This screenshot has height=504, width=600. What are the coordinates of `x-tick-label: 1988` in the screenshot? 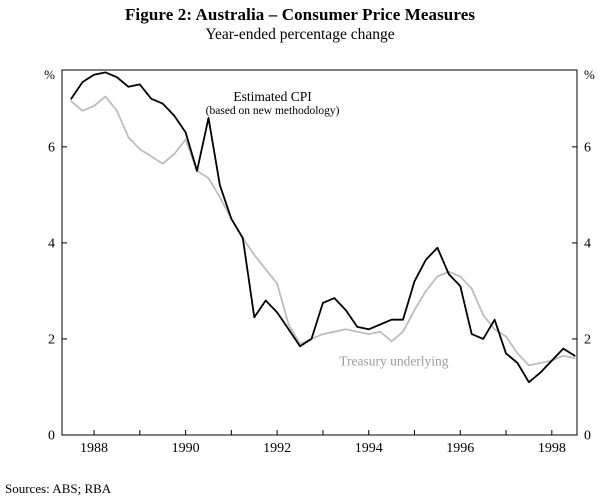 It's located at (94, 448).